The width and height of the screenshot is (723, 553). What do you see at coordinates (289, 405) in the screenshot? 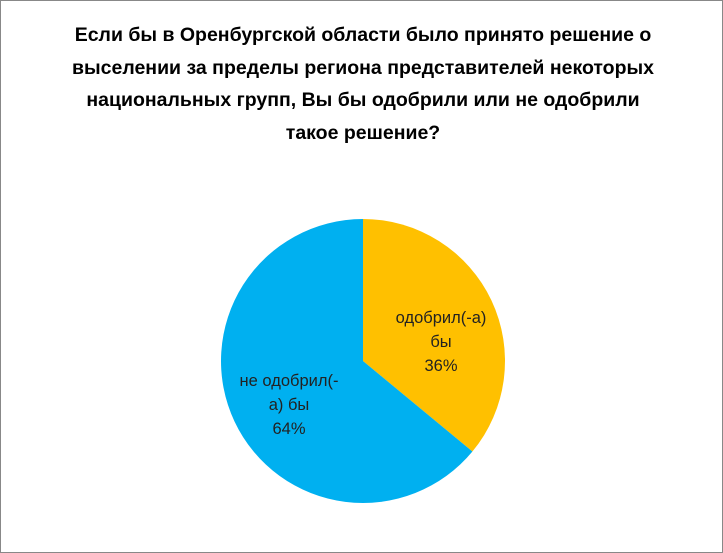
I see `slice-data-label: не одобрил(-а) бы 64%` at bounding box center [289, 405].